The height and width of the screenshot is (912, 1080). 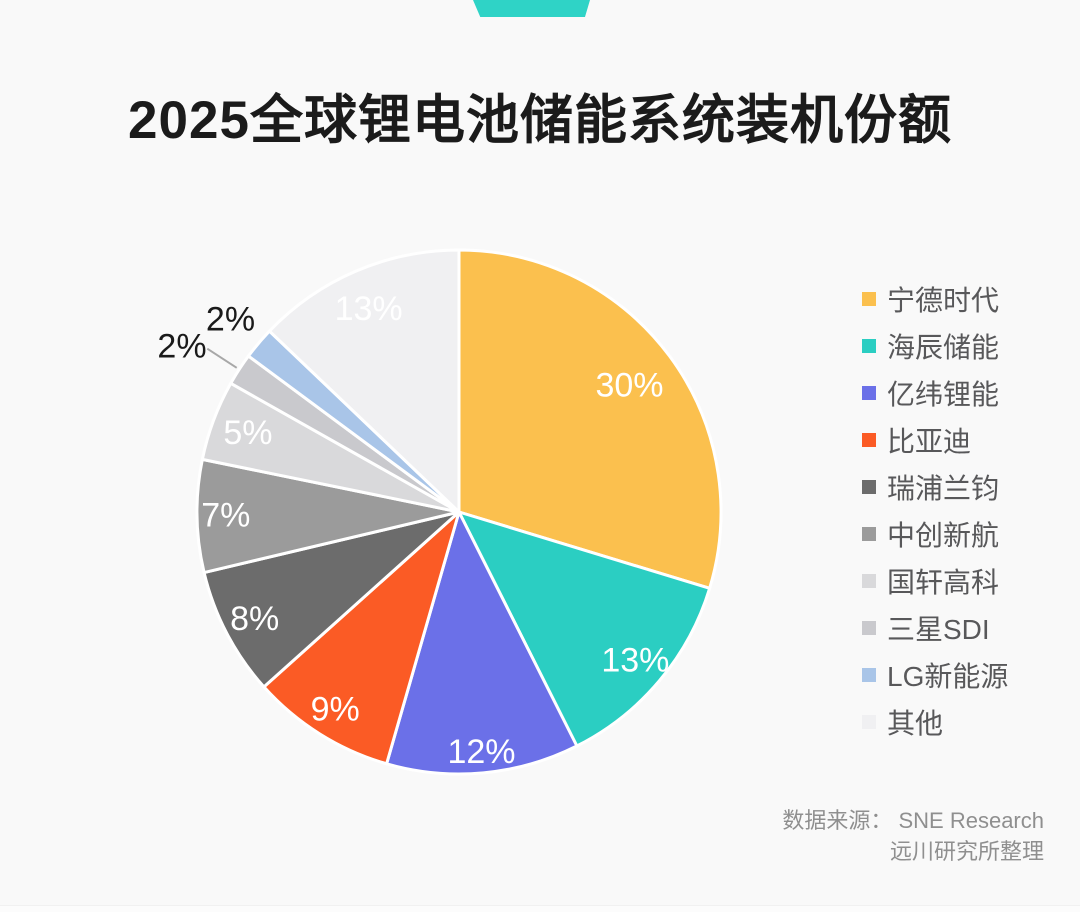 I want to click on legend-item-0: 宁德时代, so click(x=962, y=299).